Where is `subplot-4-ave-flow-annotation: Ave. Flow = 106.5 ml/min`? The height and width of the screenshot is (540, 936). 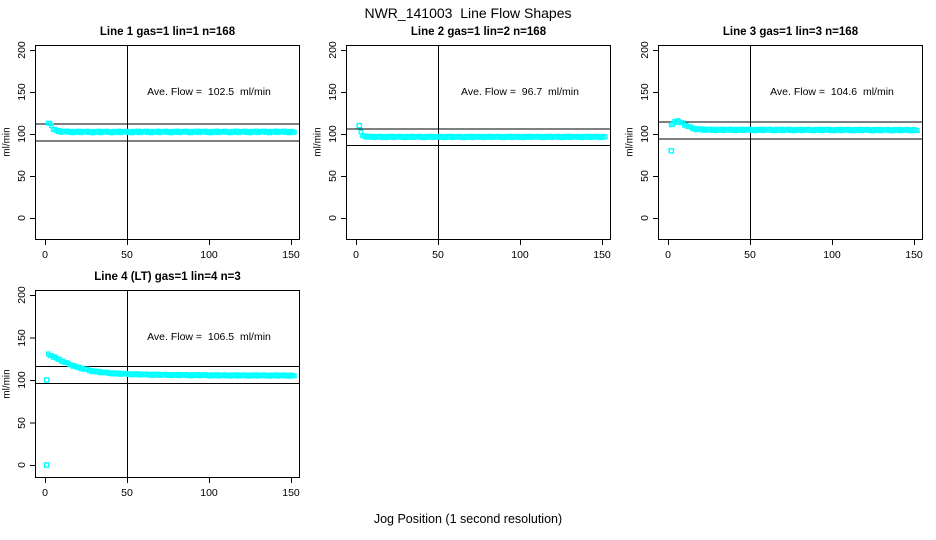 subplot-4-ave-flow-annotation: Ave. Flow = 106.5 ml/min is located at coordinates (209, 337).